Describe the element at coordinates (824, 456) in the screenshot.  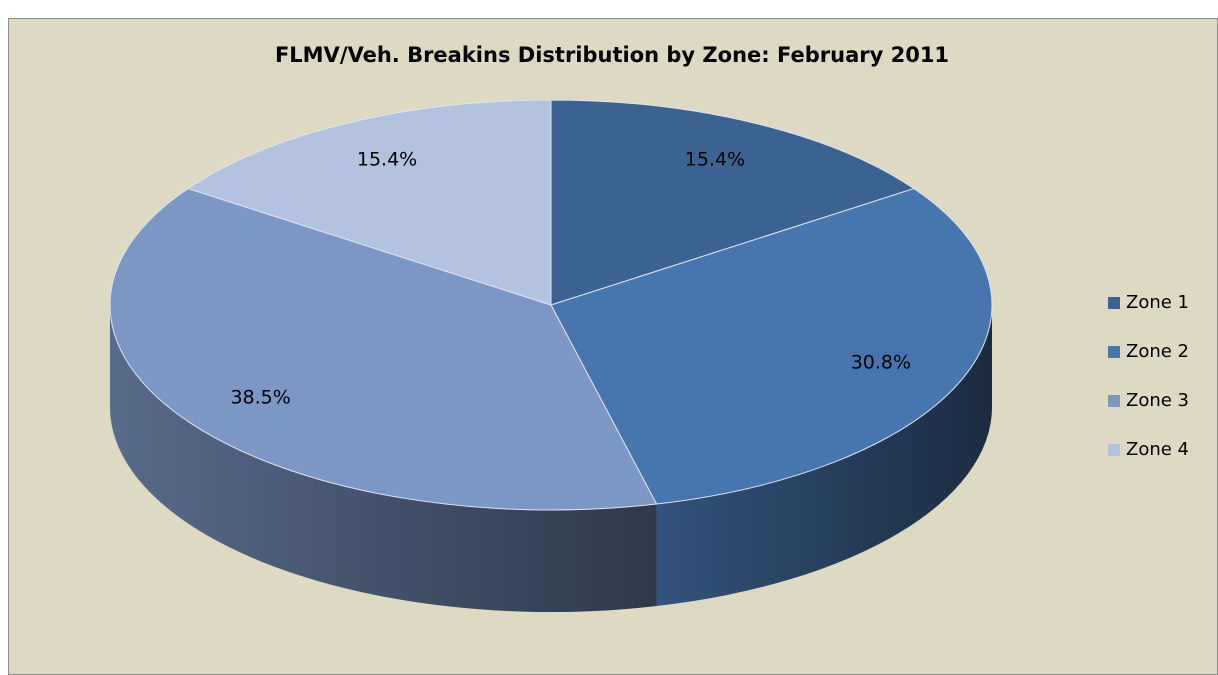
I see `slice-side-shade` at that location.